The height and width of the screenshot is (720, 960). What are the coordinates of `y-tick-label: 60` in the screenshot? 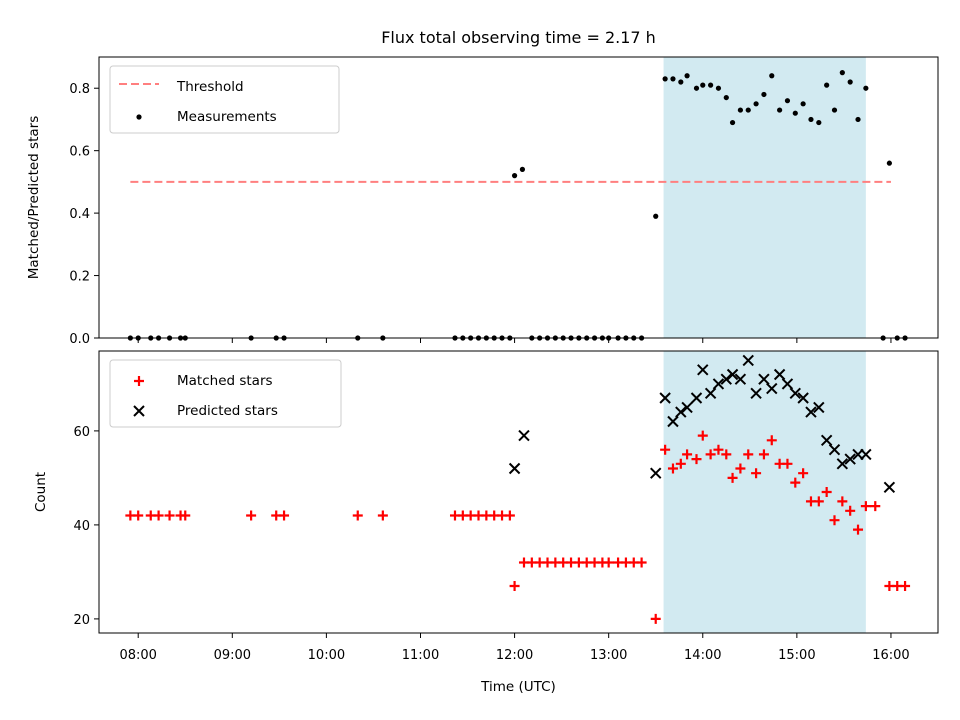 It's located at (81, 432).